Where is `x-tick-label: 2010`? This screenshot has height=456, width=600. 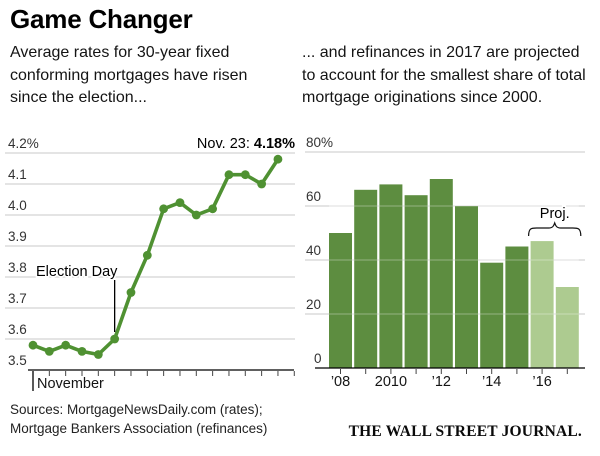
x-tick-label: 2010 is located at coordinates (391, 382).